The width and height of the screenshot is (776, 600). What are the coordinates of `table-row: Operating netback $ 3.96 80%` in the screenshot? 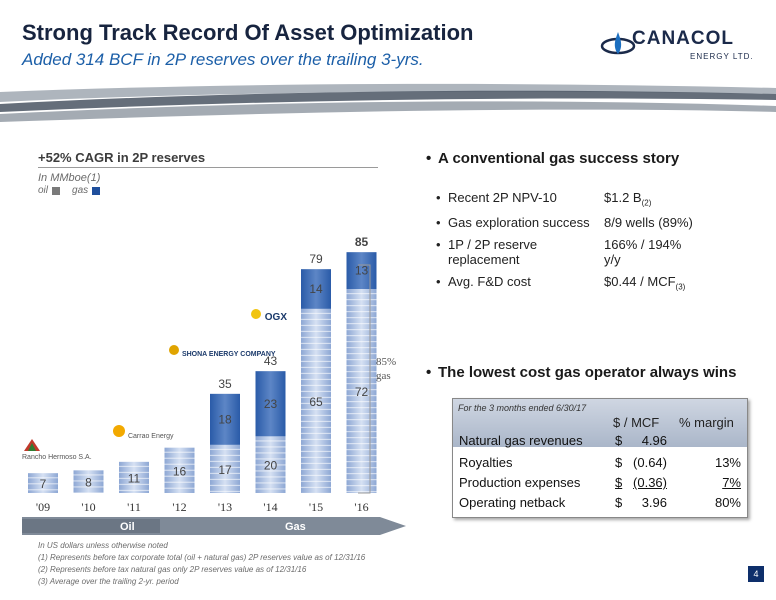 It's located at (600, 503).